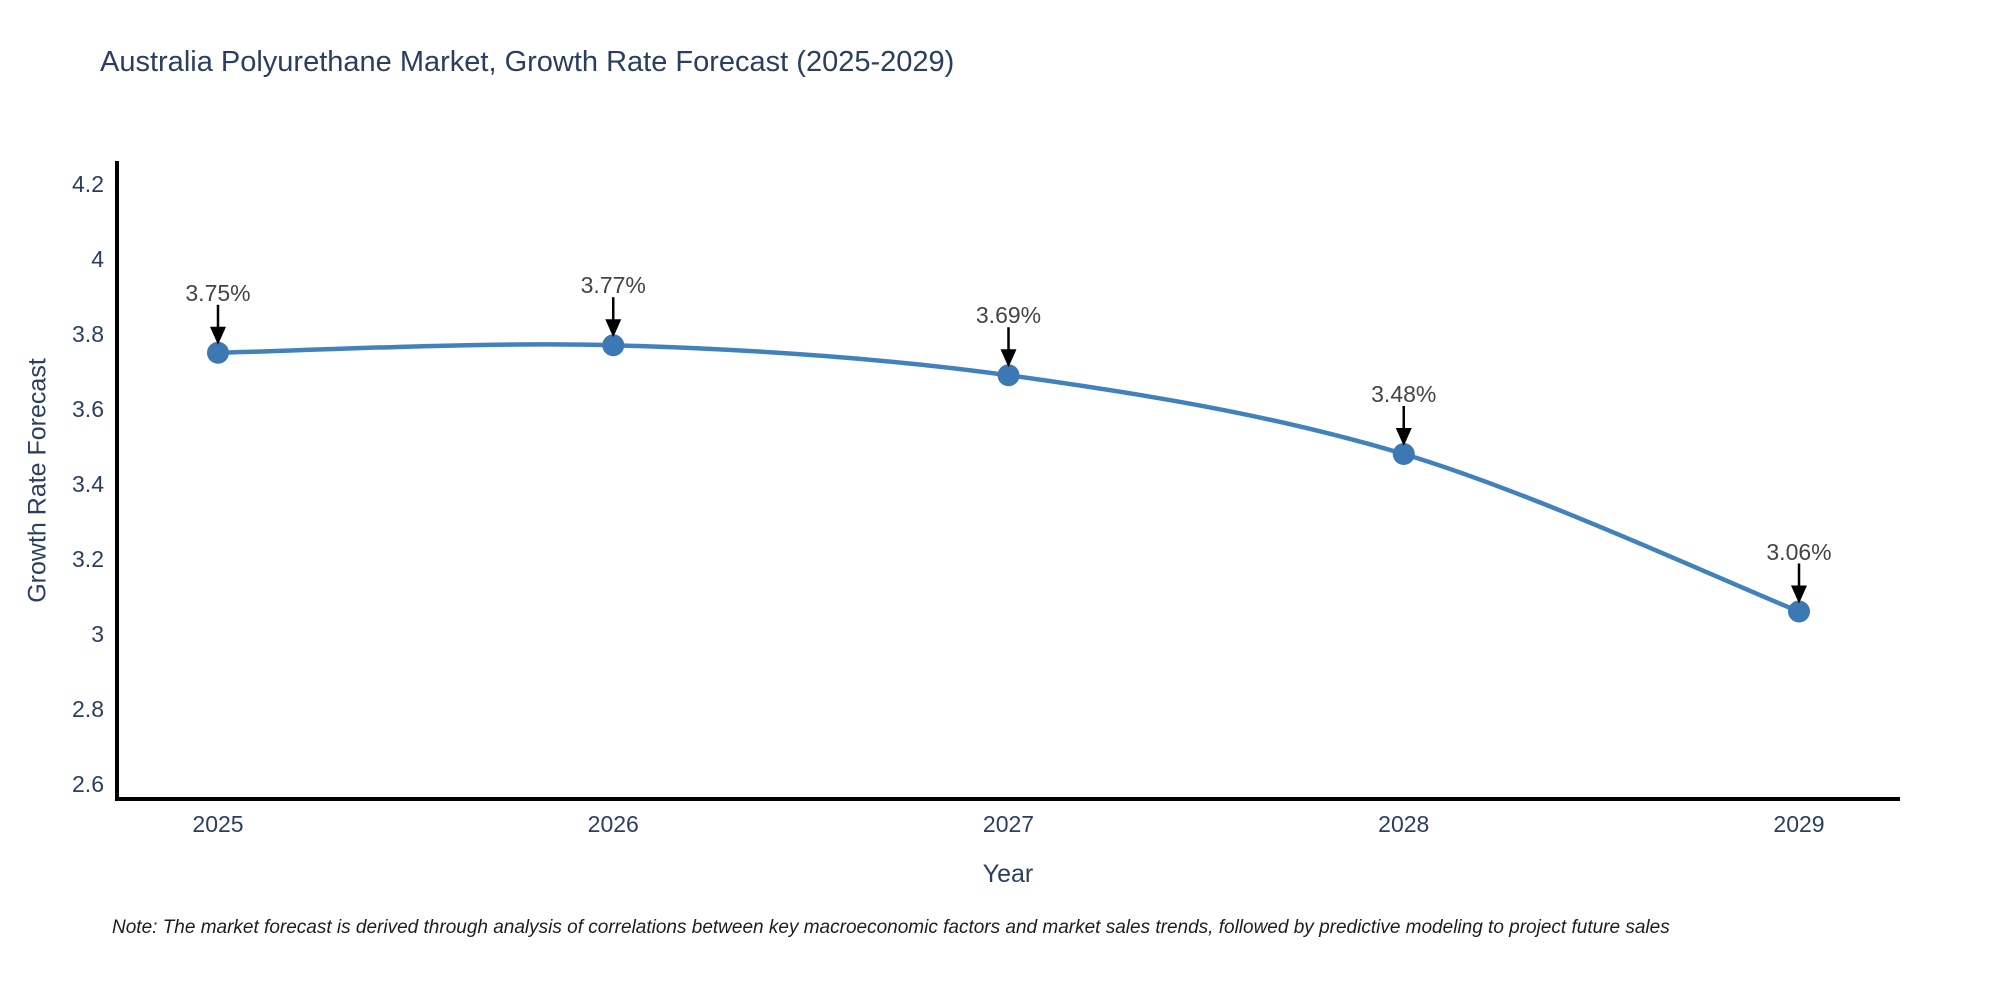 The width and height of the screenshot is (2000, 1000). I want to click on x-tick-label: 2026, so click(613, 824).